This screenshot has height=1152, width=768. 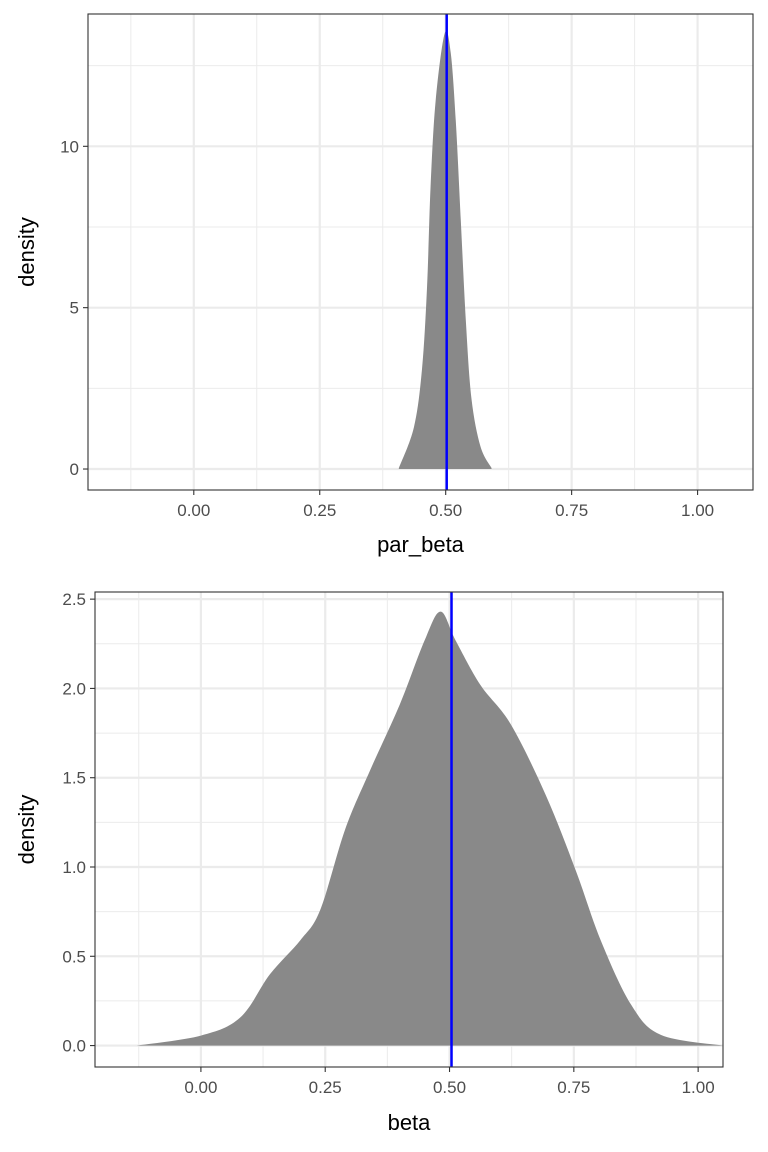 What do you see at coordinates (74, 778) in the screenshot?
I see `y-tick-label: 1.5` at bounding box center [74, 778].